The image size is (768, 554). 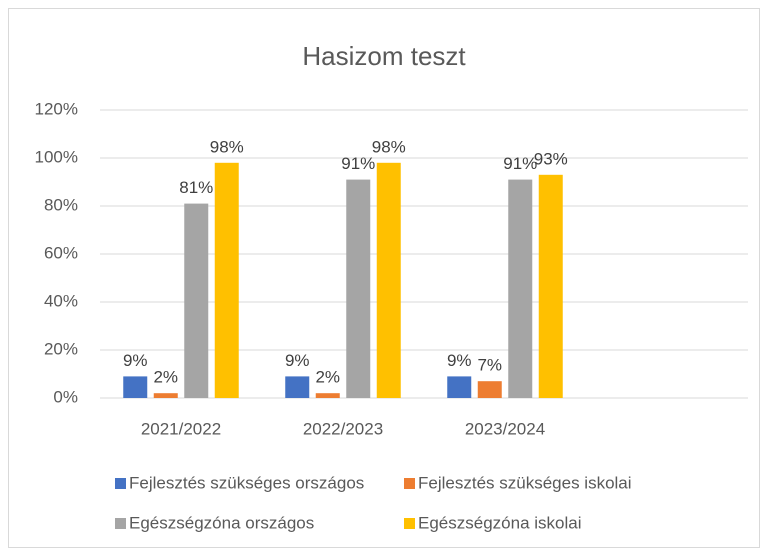 I want to click on y-tick-label: 0%, so click(x=65, y=396).